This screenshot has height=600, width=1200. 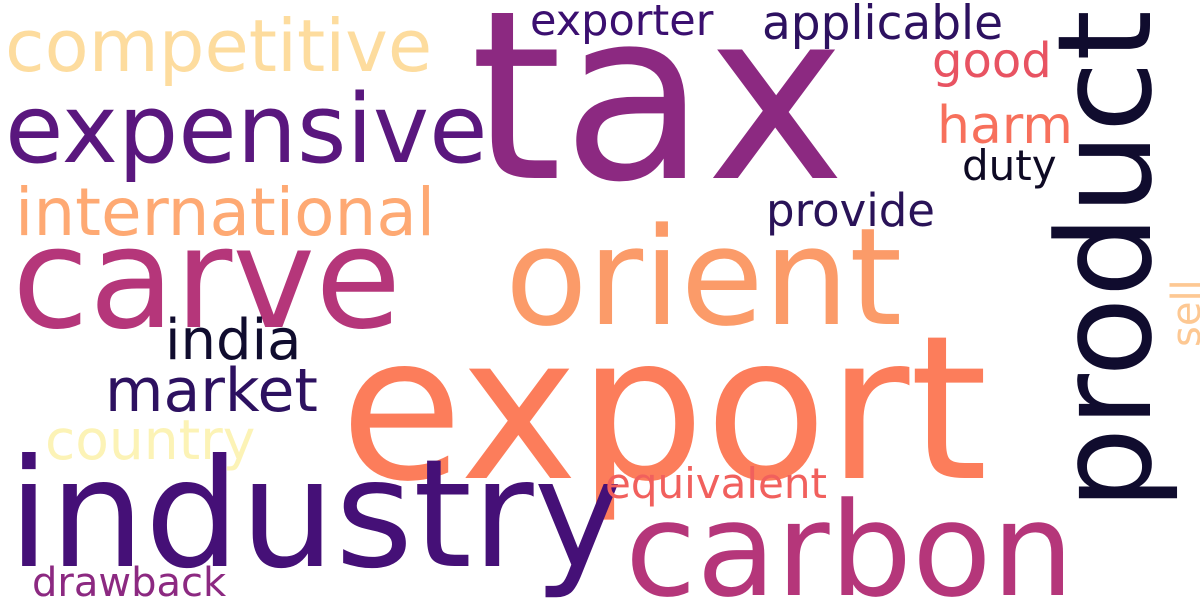 I want to click on word-competitive: competitive, so click(x=219, y=46).